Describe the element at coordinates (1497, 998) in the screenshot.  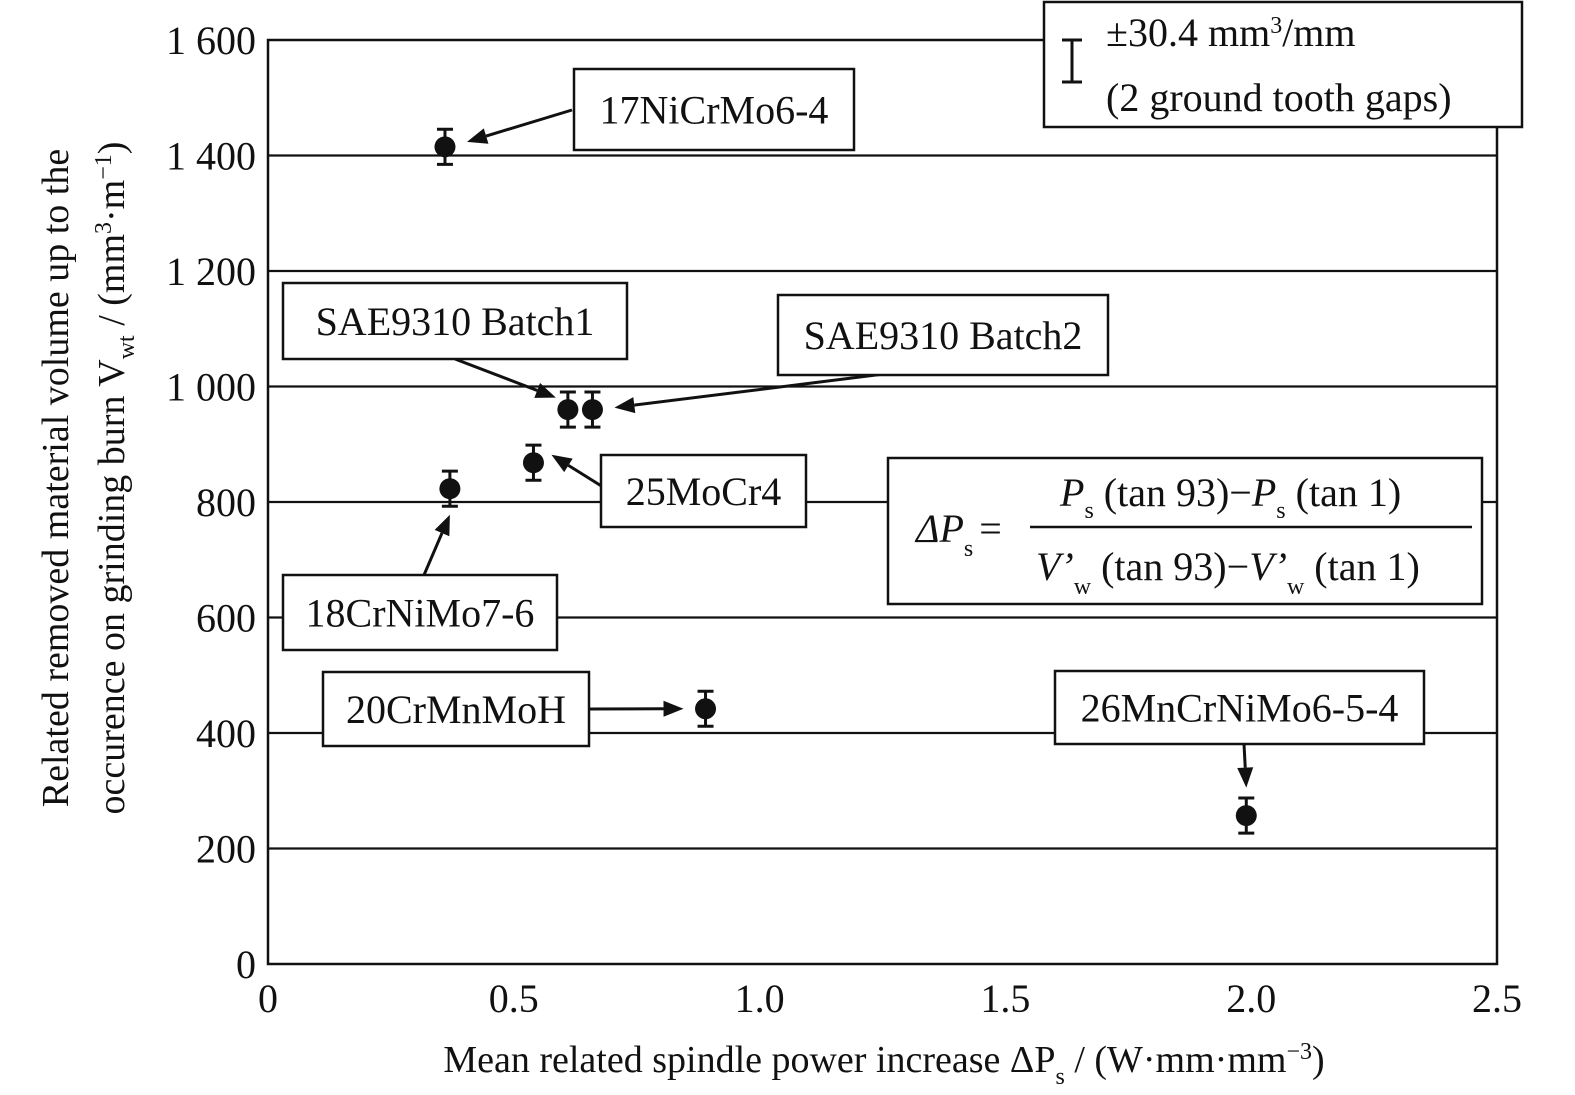
I see `x-tick-label: 2.5` at that location.